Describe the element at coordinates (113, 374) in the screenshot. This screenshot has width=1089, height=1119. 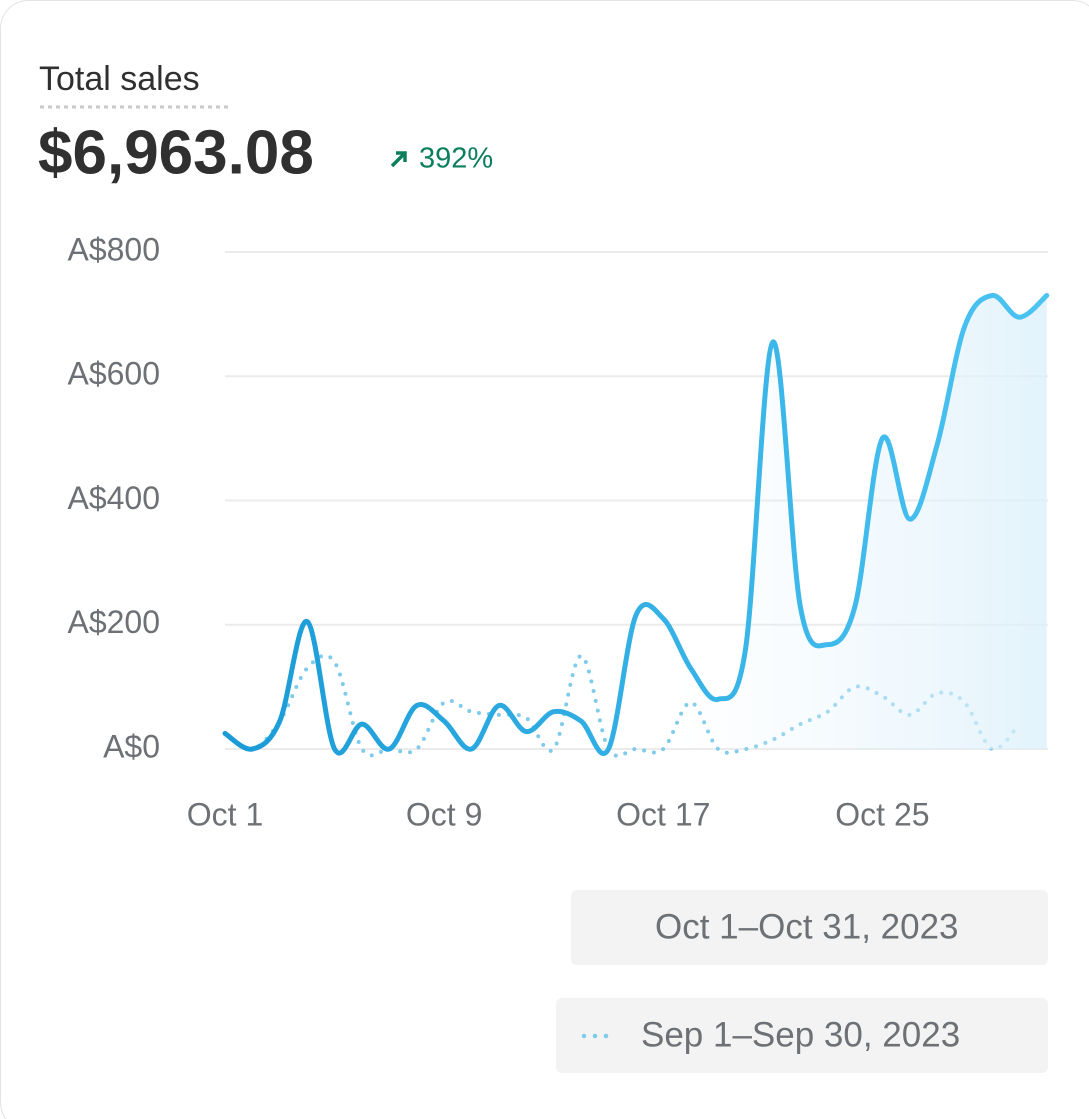
I see `y-tick-label: A$600` at that location.